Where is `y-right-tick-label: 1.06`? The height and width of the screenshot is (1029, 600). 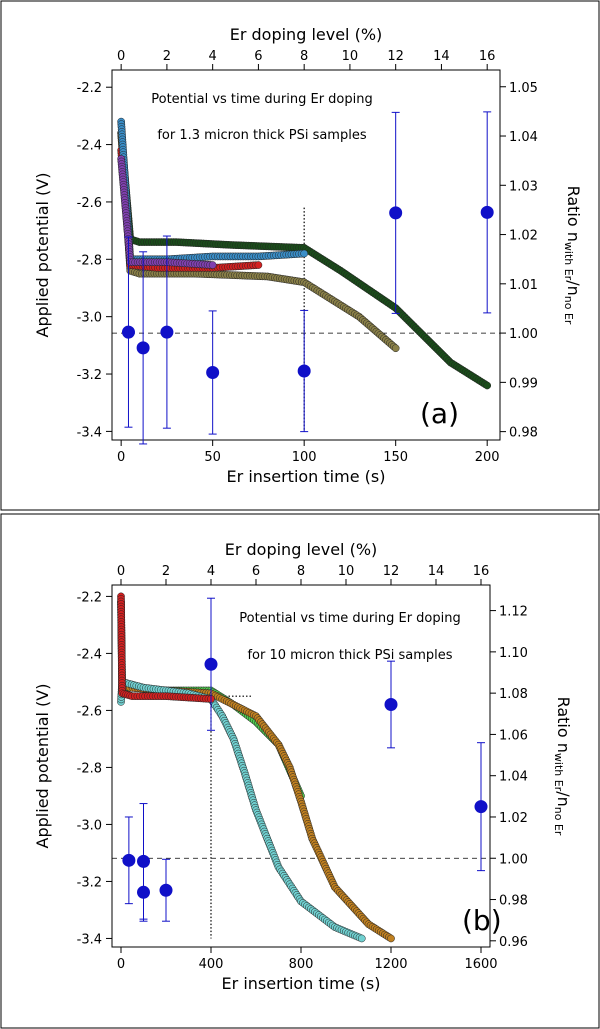 y-right-tick-label: 1.06 is located at coordinates (513, 735).